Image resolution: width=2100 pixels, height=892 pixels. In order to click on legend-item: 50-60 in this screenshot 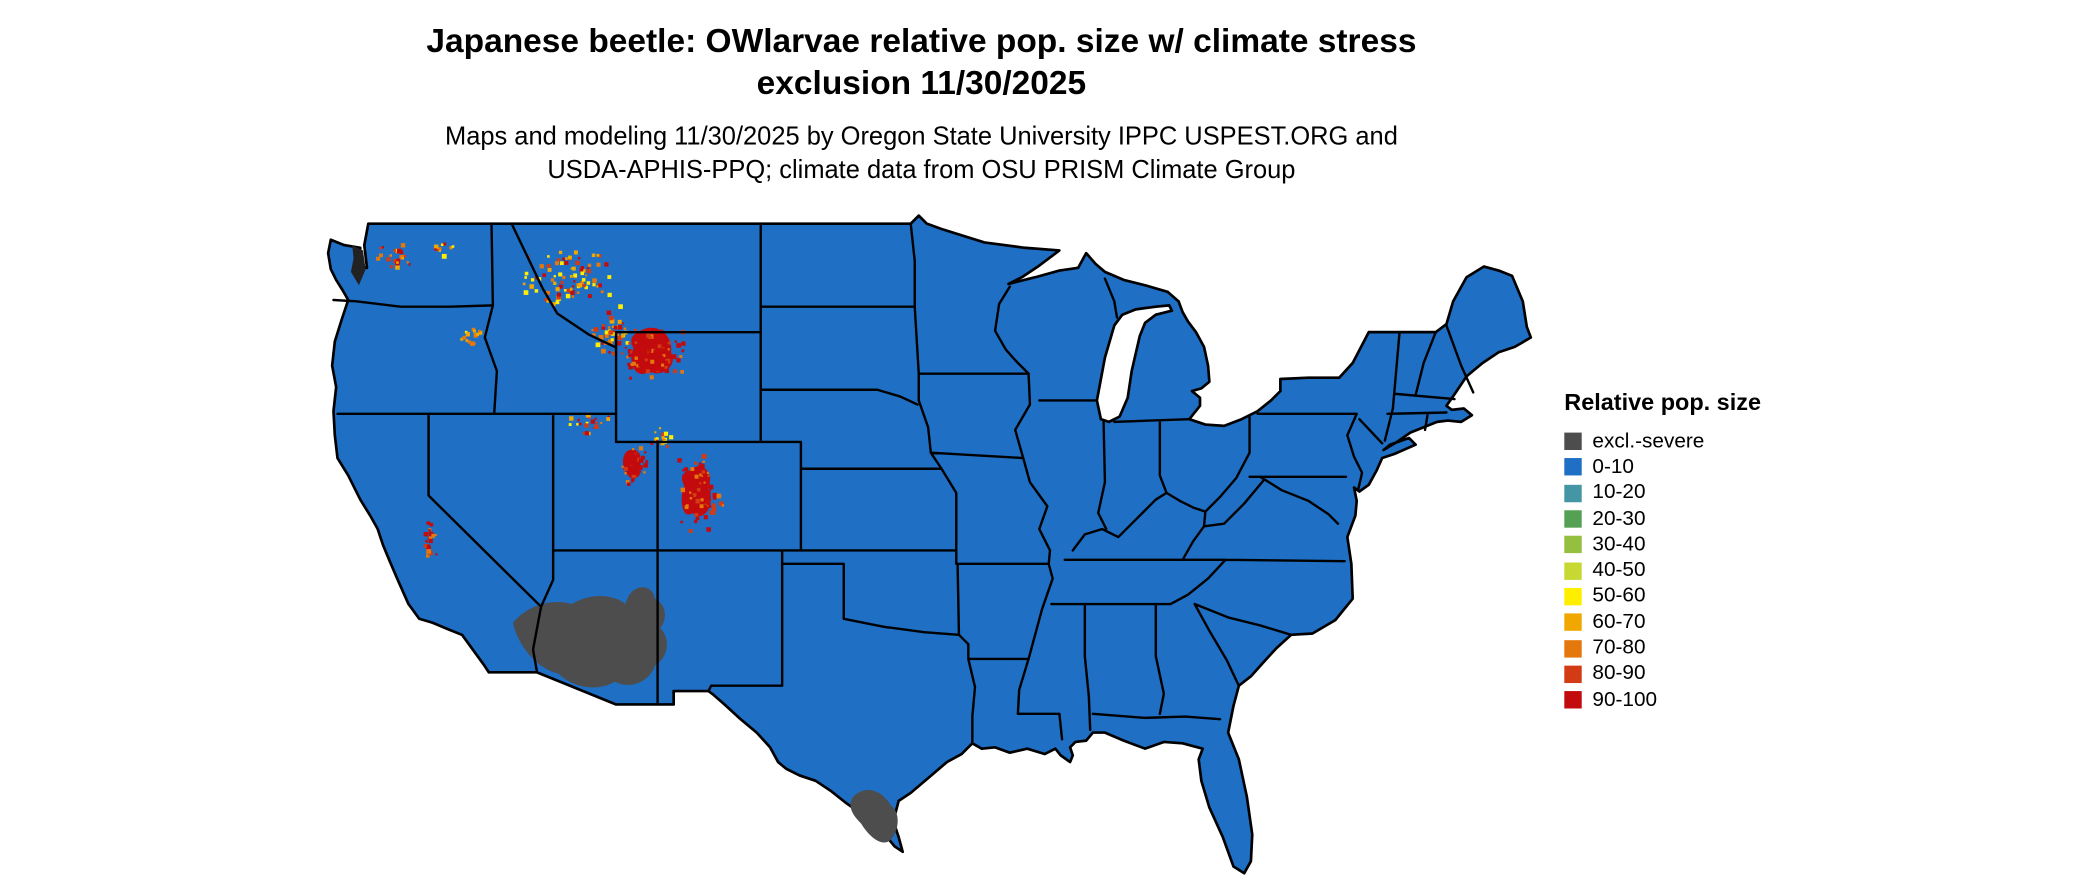, I will do `click(1662, 597)`.